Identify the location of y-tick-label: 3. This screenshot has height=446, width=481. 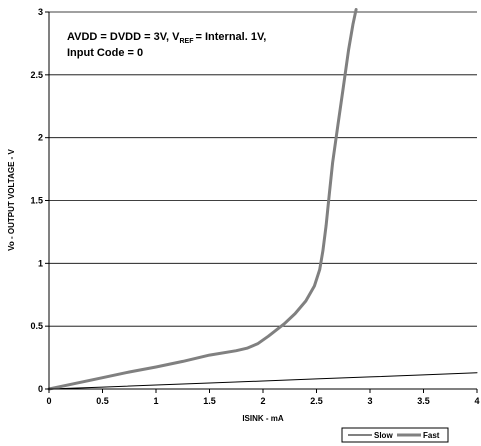
(40, 12).